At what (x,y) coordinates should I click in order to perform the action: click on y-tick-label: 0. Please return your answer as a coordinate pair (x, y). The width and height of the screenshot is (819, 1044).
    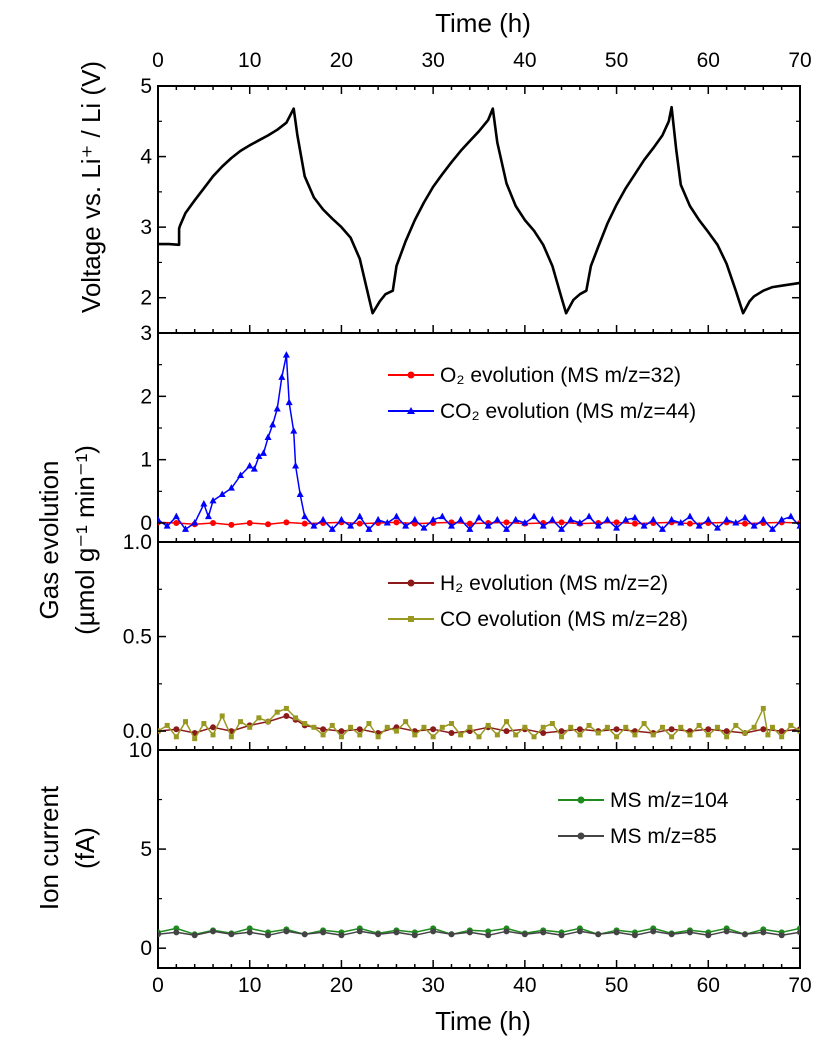
    Looking at the image, I should click on (146, 523).